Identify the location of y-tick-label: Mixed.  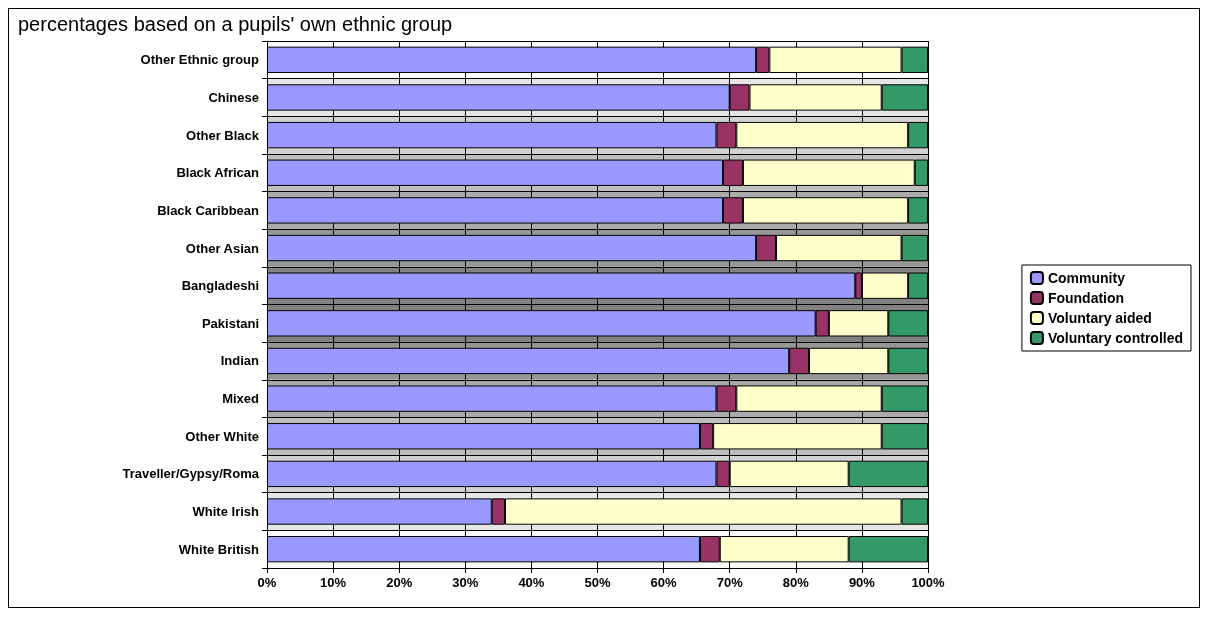
(241, 399).